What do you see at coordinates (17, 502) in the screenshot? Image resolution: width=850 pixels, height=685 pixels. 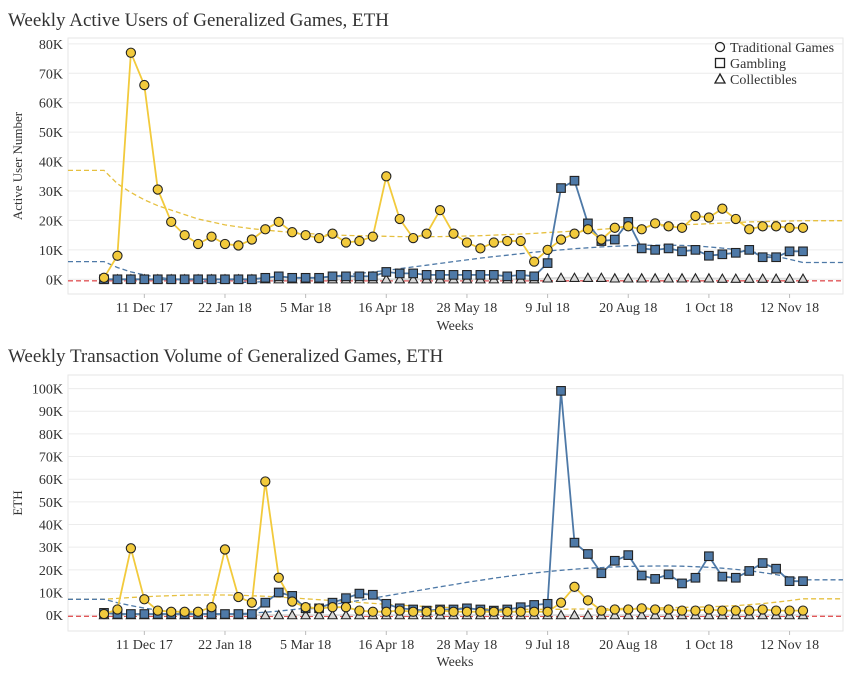 I see `y-axis-label: ETH` at bounding box center [17, 502].